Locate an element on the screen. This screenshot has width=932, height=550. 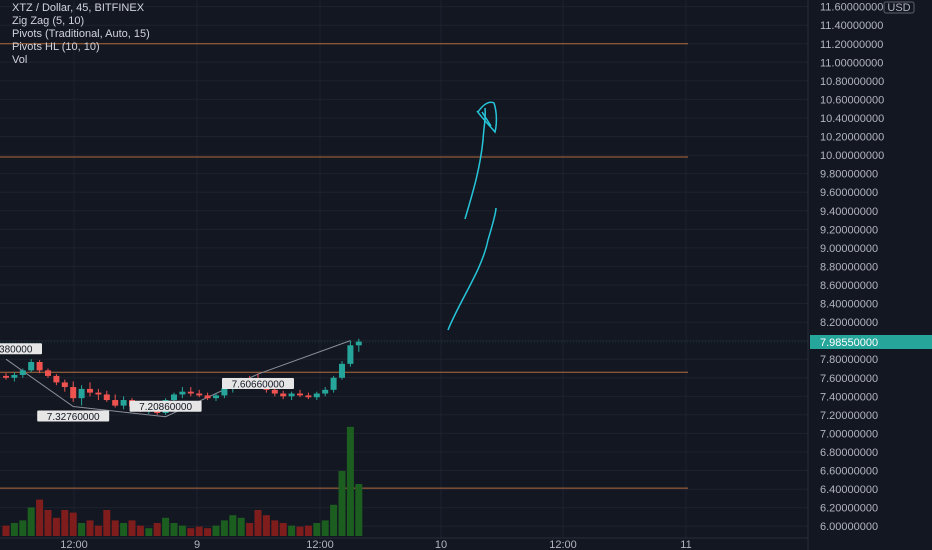
price-tick-label: 7.80000000 is located at coordinates (849, 360).